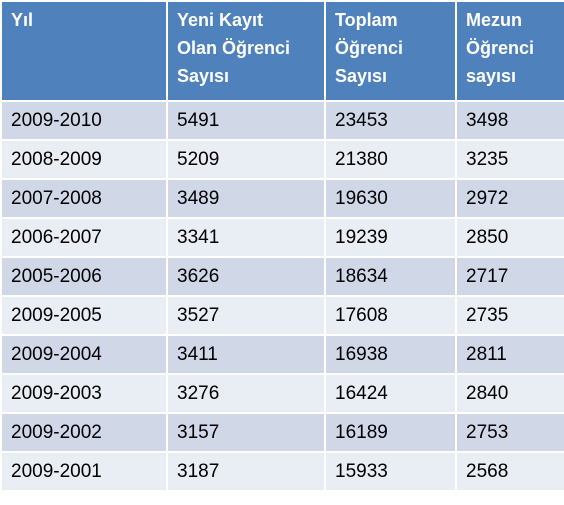  What do you see at coordinates (84, 315) in the screenshot?
I see `table-cell: 2009-2005` at bounding box center [84, 315].